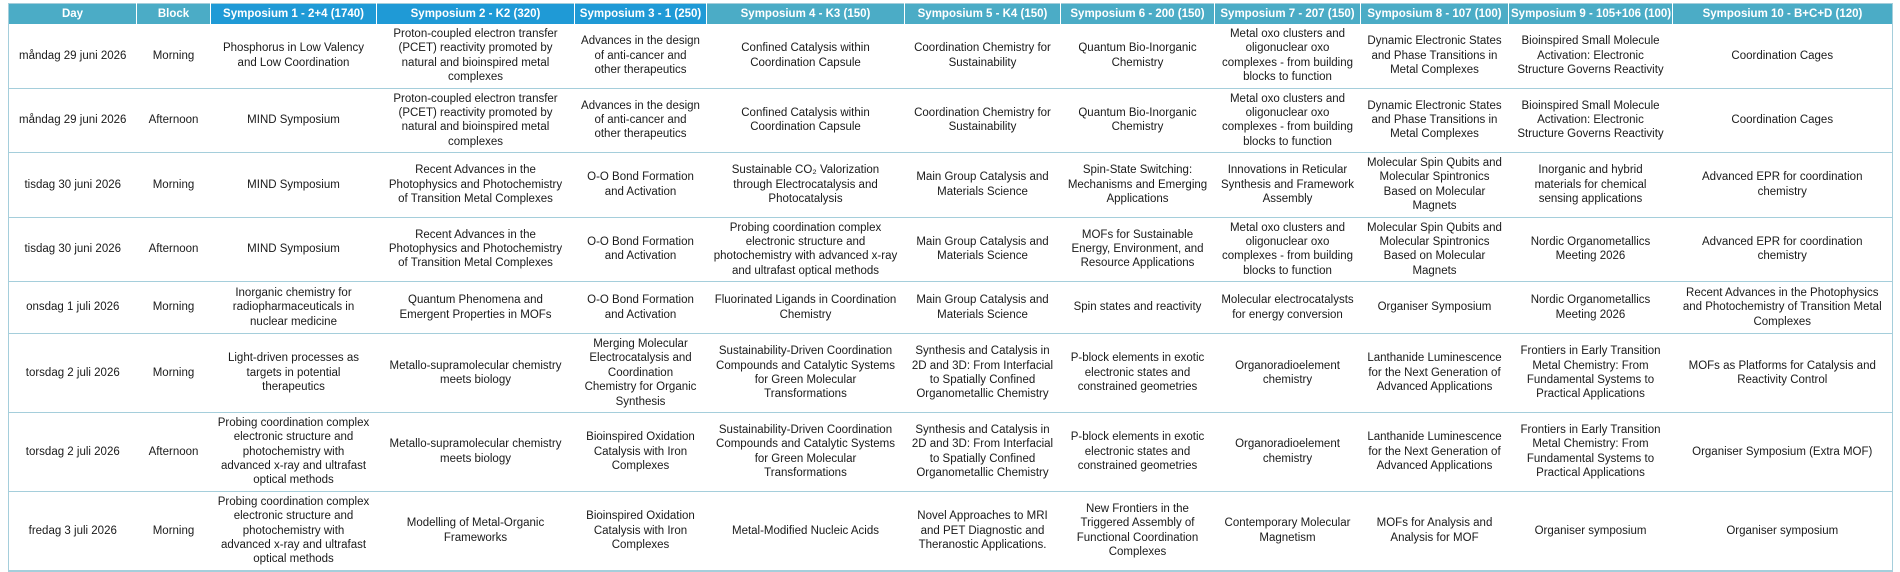 This screenshot has width=1900, height=572. I want to click on column-header-s9: Symposium 9 - 105+106 (100), so click(1590, 13).